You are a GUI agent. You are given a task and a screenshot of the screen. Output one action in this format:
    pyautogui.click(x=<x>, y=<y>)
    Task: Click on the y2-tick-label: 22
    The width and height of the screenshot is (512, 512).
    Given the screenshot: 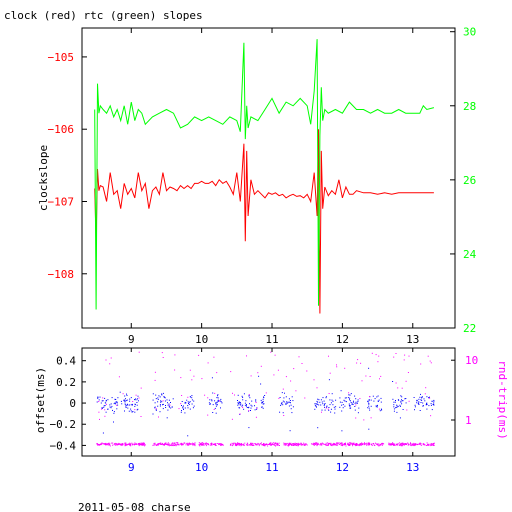 What is the action you would take?
    pyautogui.click(x=469, y=328)
    